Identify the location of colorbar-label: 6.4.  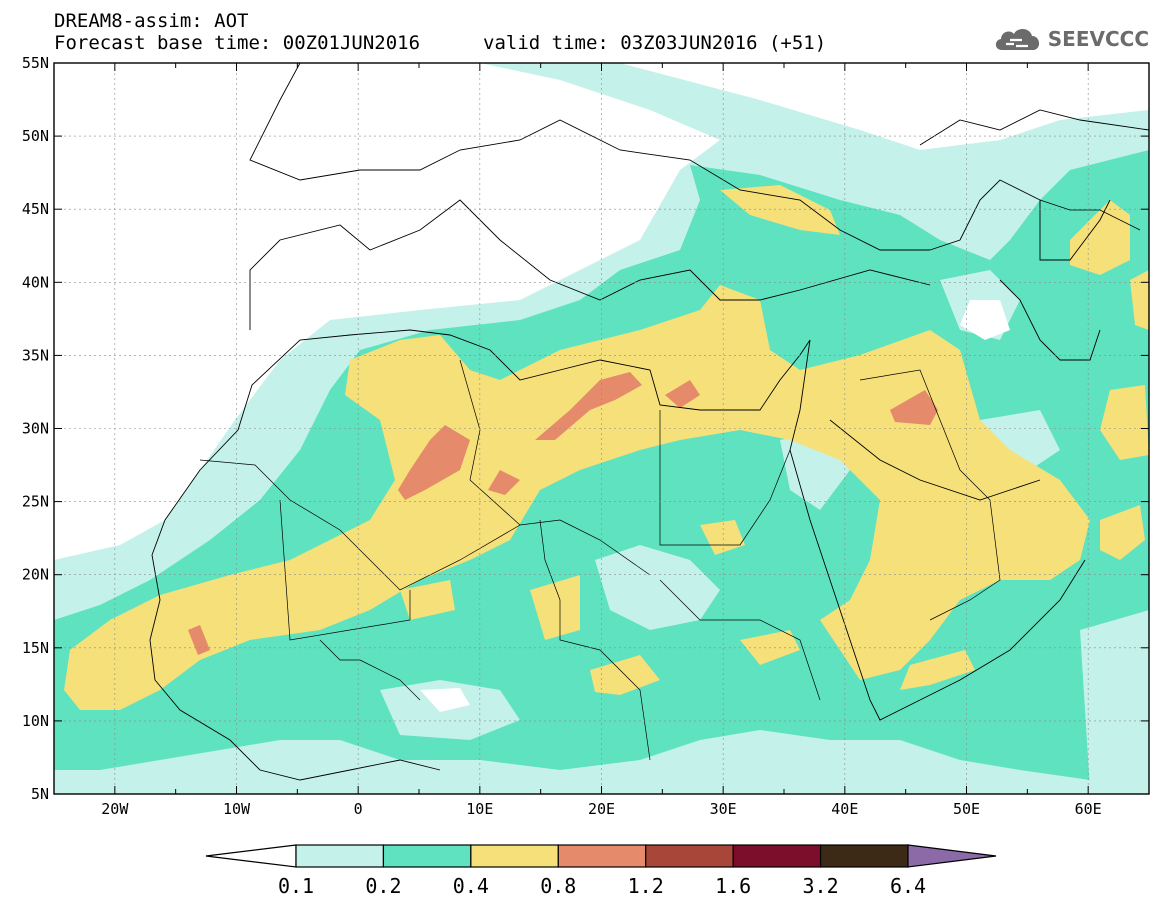
(908, 886).